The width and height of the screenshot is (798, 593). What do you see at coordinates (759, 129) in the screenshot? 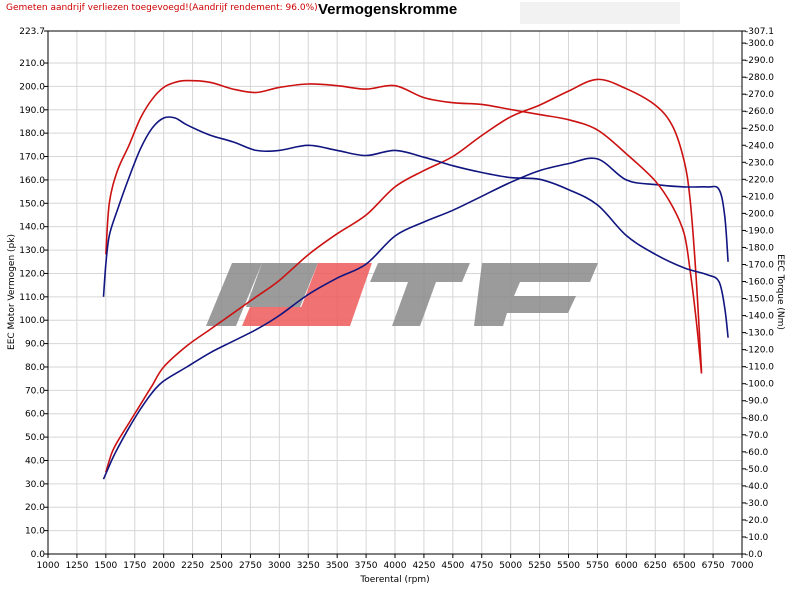
I see `y2-tick-label: -250.0` at bounding box center [759, 129].